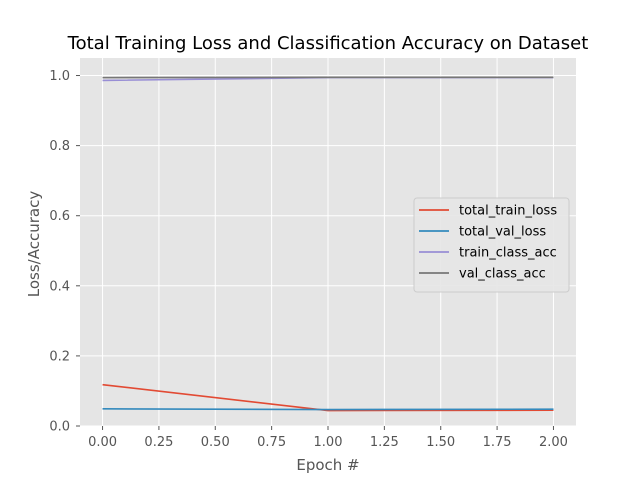 The image size is (640, 480). Describe the element at coordinates (59, 427) in the screenshot. I see `y-tick-label: 0.0` at that location.